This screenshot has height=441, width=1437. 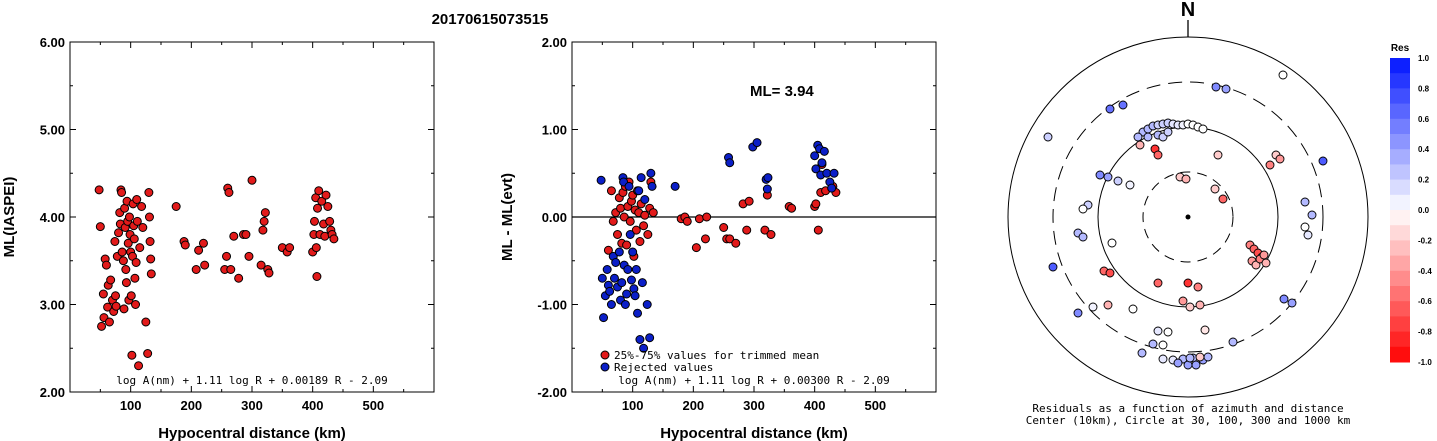 What do you see at coordinates (605, 367) in the screenshot?
I see `legend-rejected-marker` at bounding box center [605, 367].